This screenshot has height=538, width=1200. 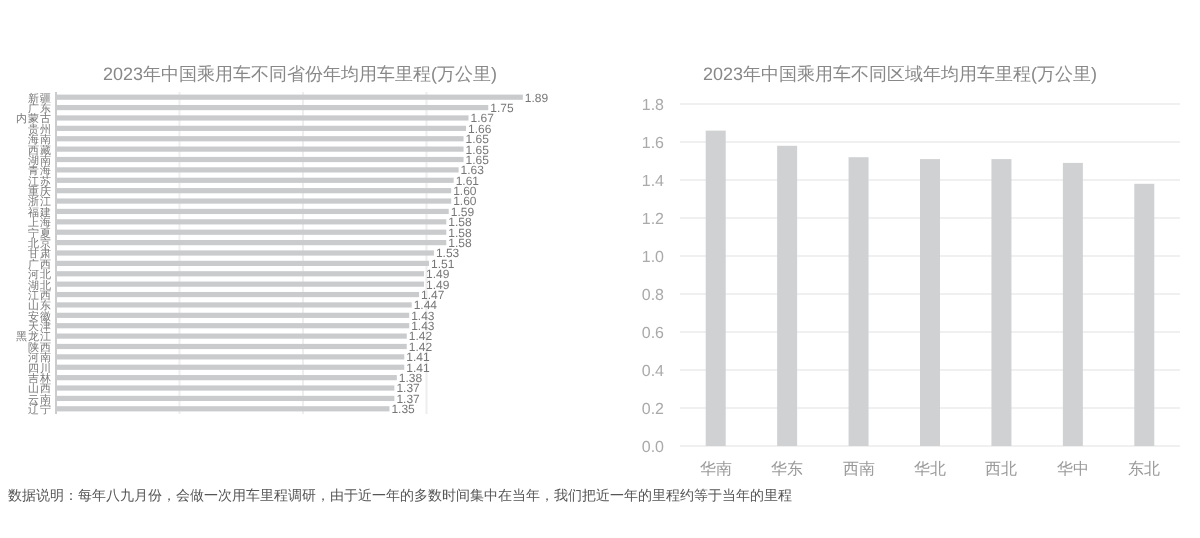 What do you see at coordinates (653, 219) in the screenshot?
I see `y-tick-label: 1.2` at bounding box center [653, 219].